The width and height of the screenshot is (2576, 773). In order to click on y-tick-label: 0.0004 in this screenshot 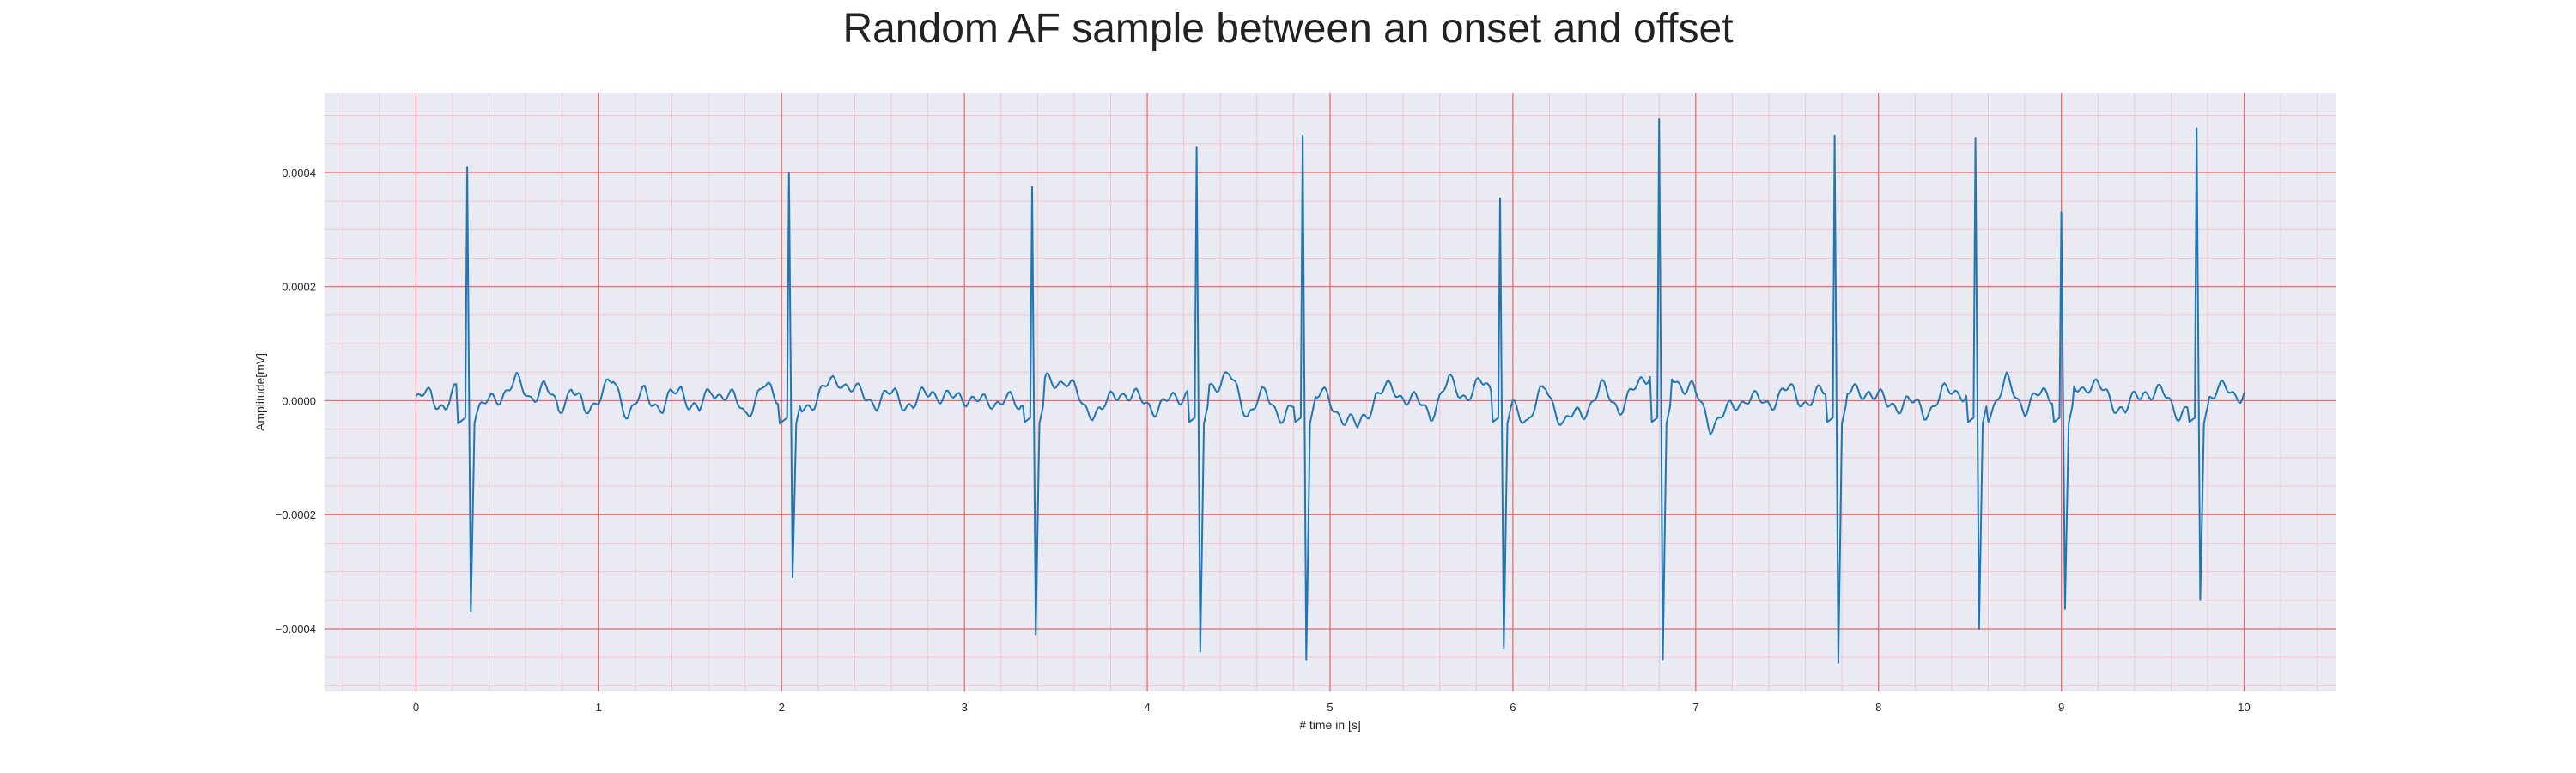, I will do `click(299, 173)`.